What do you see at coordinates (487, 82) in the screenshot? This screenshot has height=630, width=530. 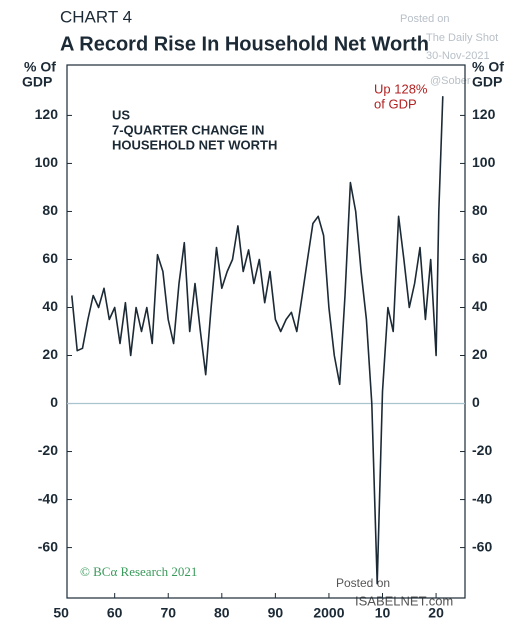 I see `y2-label: GDP` at bounding box center [487, 82].